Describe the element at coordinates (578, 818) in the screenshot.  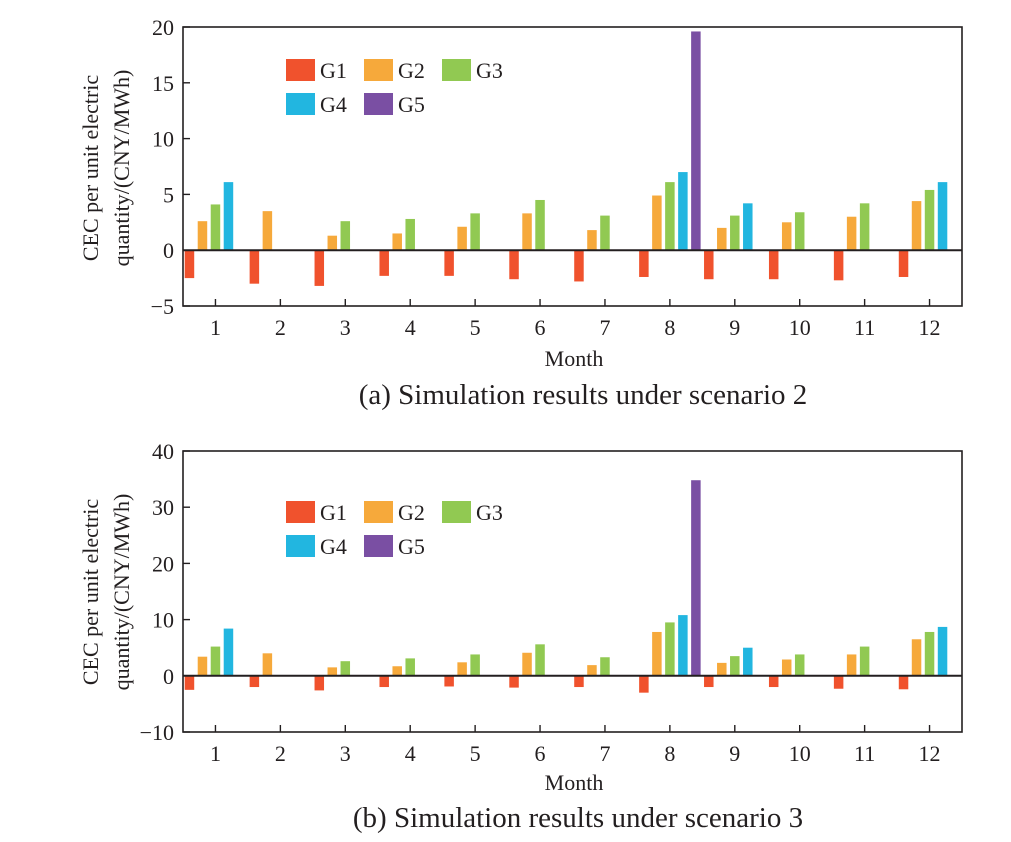
I see `caption-b: (b) Simulation results under scenario 3` at that location.